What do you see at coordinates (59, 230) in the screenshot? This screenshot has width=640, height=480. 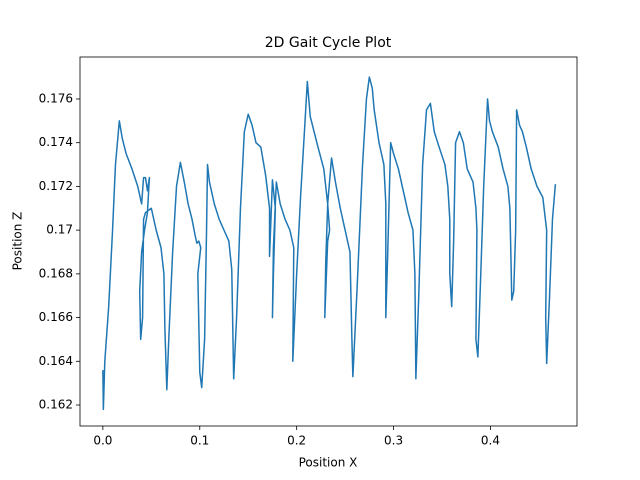 I see `y-tick-label: 0.17` at bounding box center [59, 230].